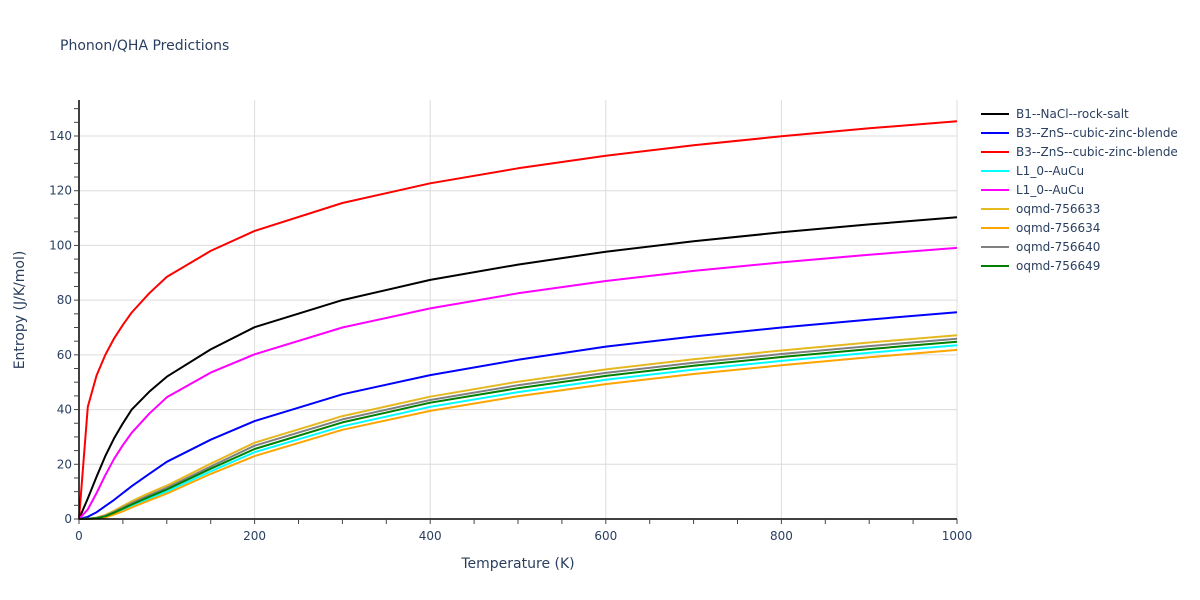 The image size is (1200, 600). What do you see at coordinates (957, 536) in the screenshot?
I see `x-tick-label: 1000` at bounding box center [957, 536].